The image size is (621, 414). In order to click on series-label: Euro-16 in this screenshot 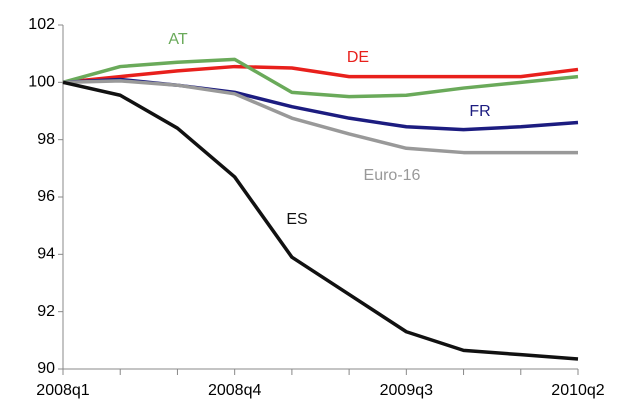, I will do `click(392, 175)`.